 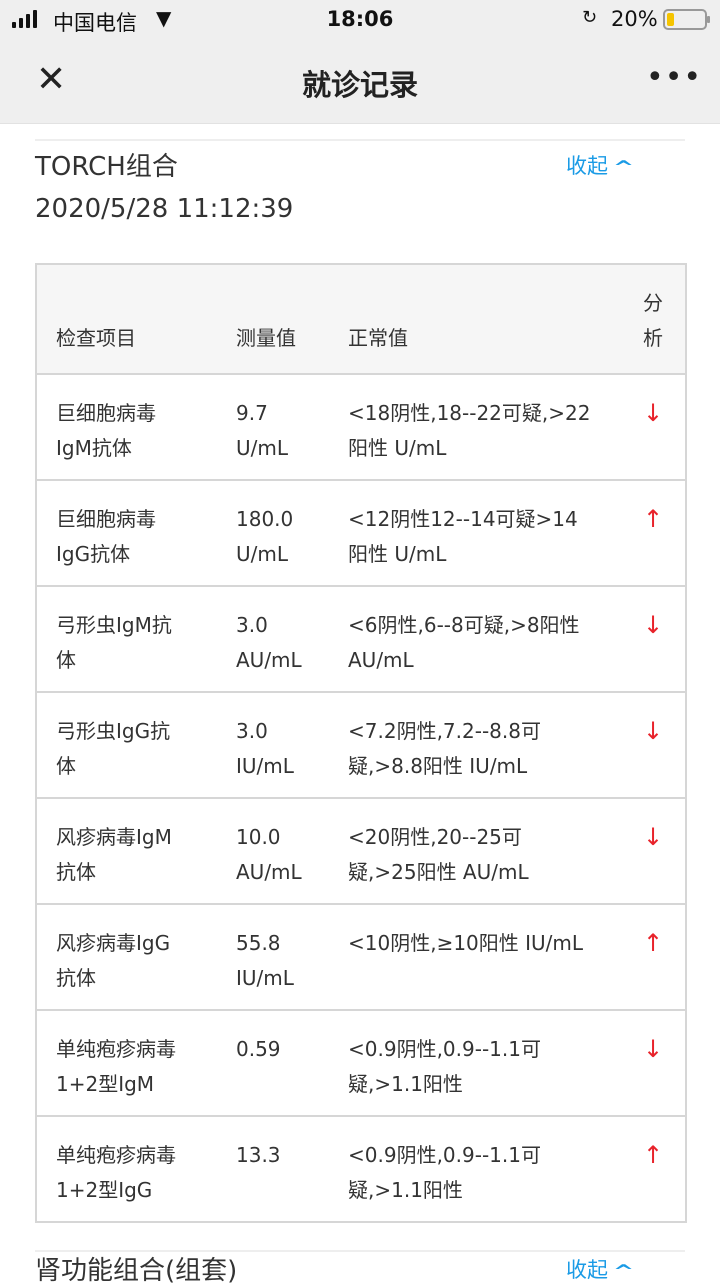 What do you see at coordinates (126, 1169) in the screenshot?
I see `cell-item: 单纯疱疹病毒 1+2型IgG` at bounding box center [126, 1169].